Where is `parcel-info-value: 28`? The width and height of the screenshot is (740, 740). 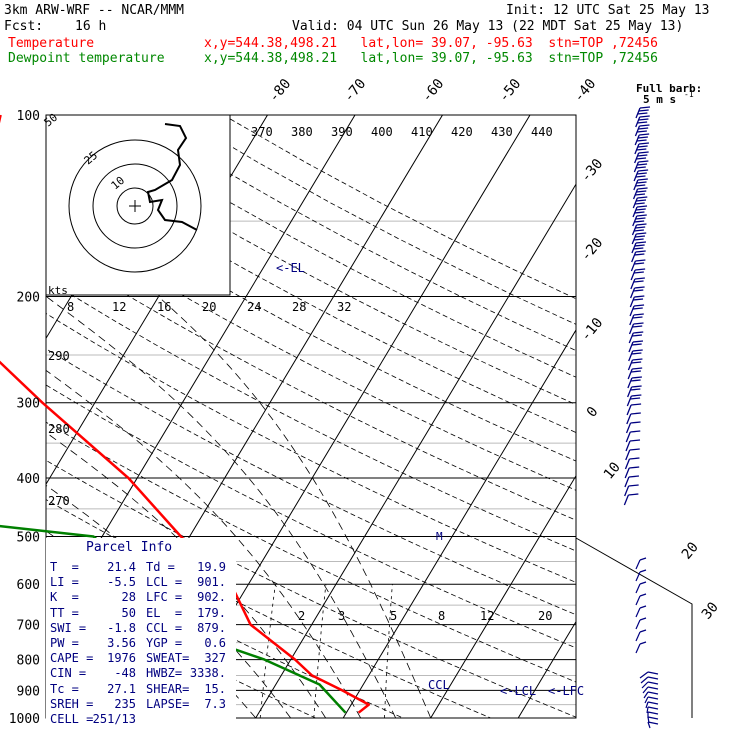 parcel-info-value: 28 is located at coordinates (128, 597).